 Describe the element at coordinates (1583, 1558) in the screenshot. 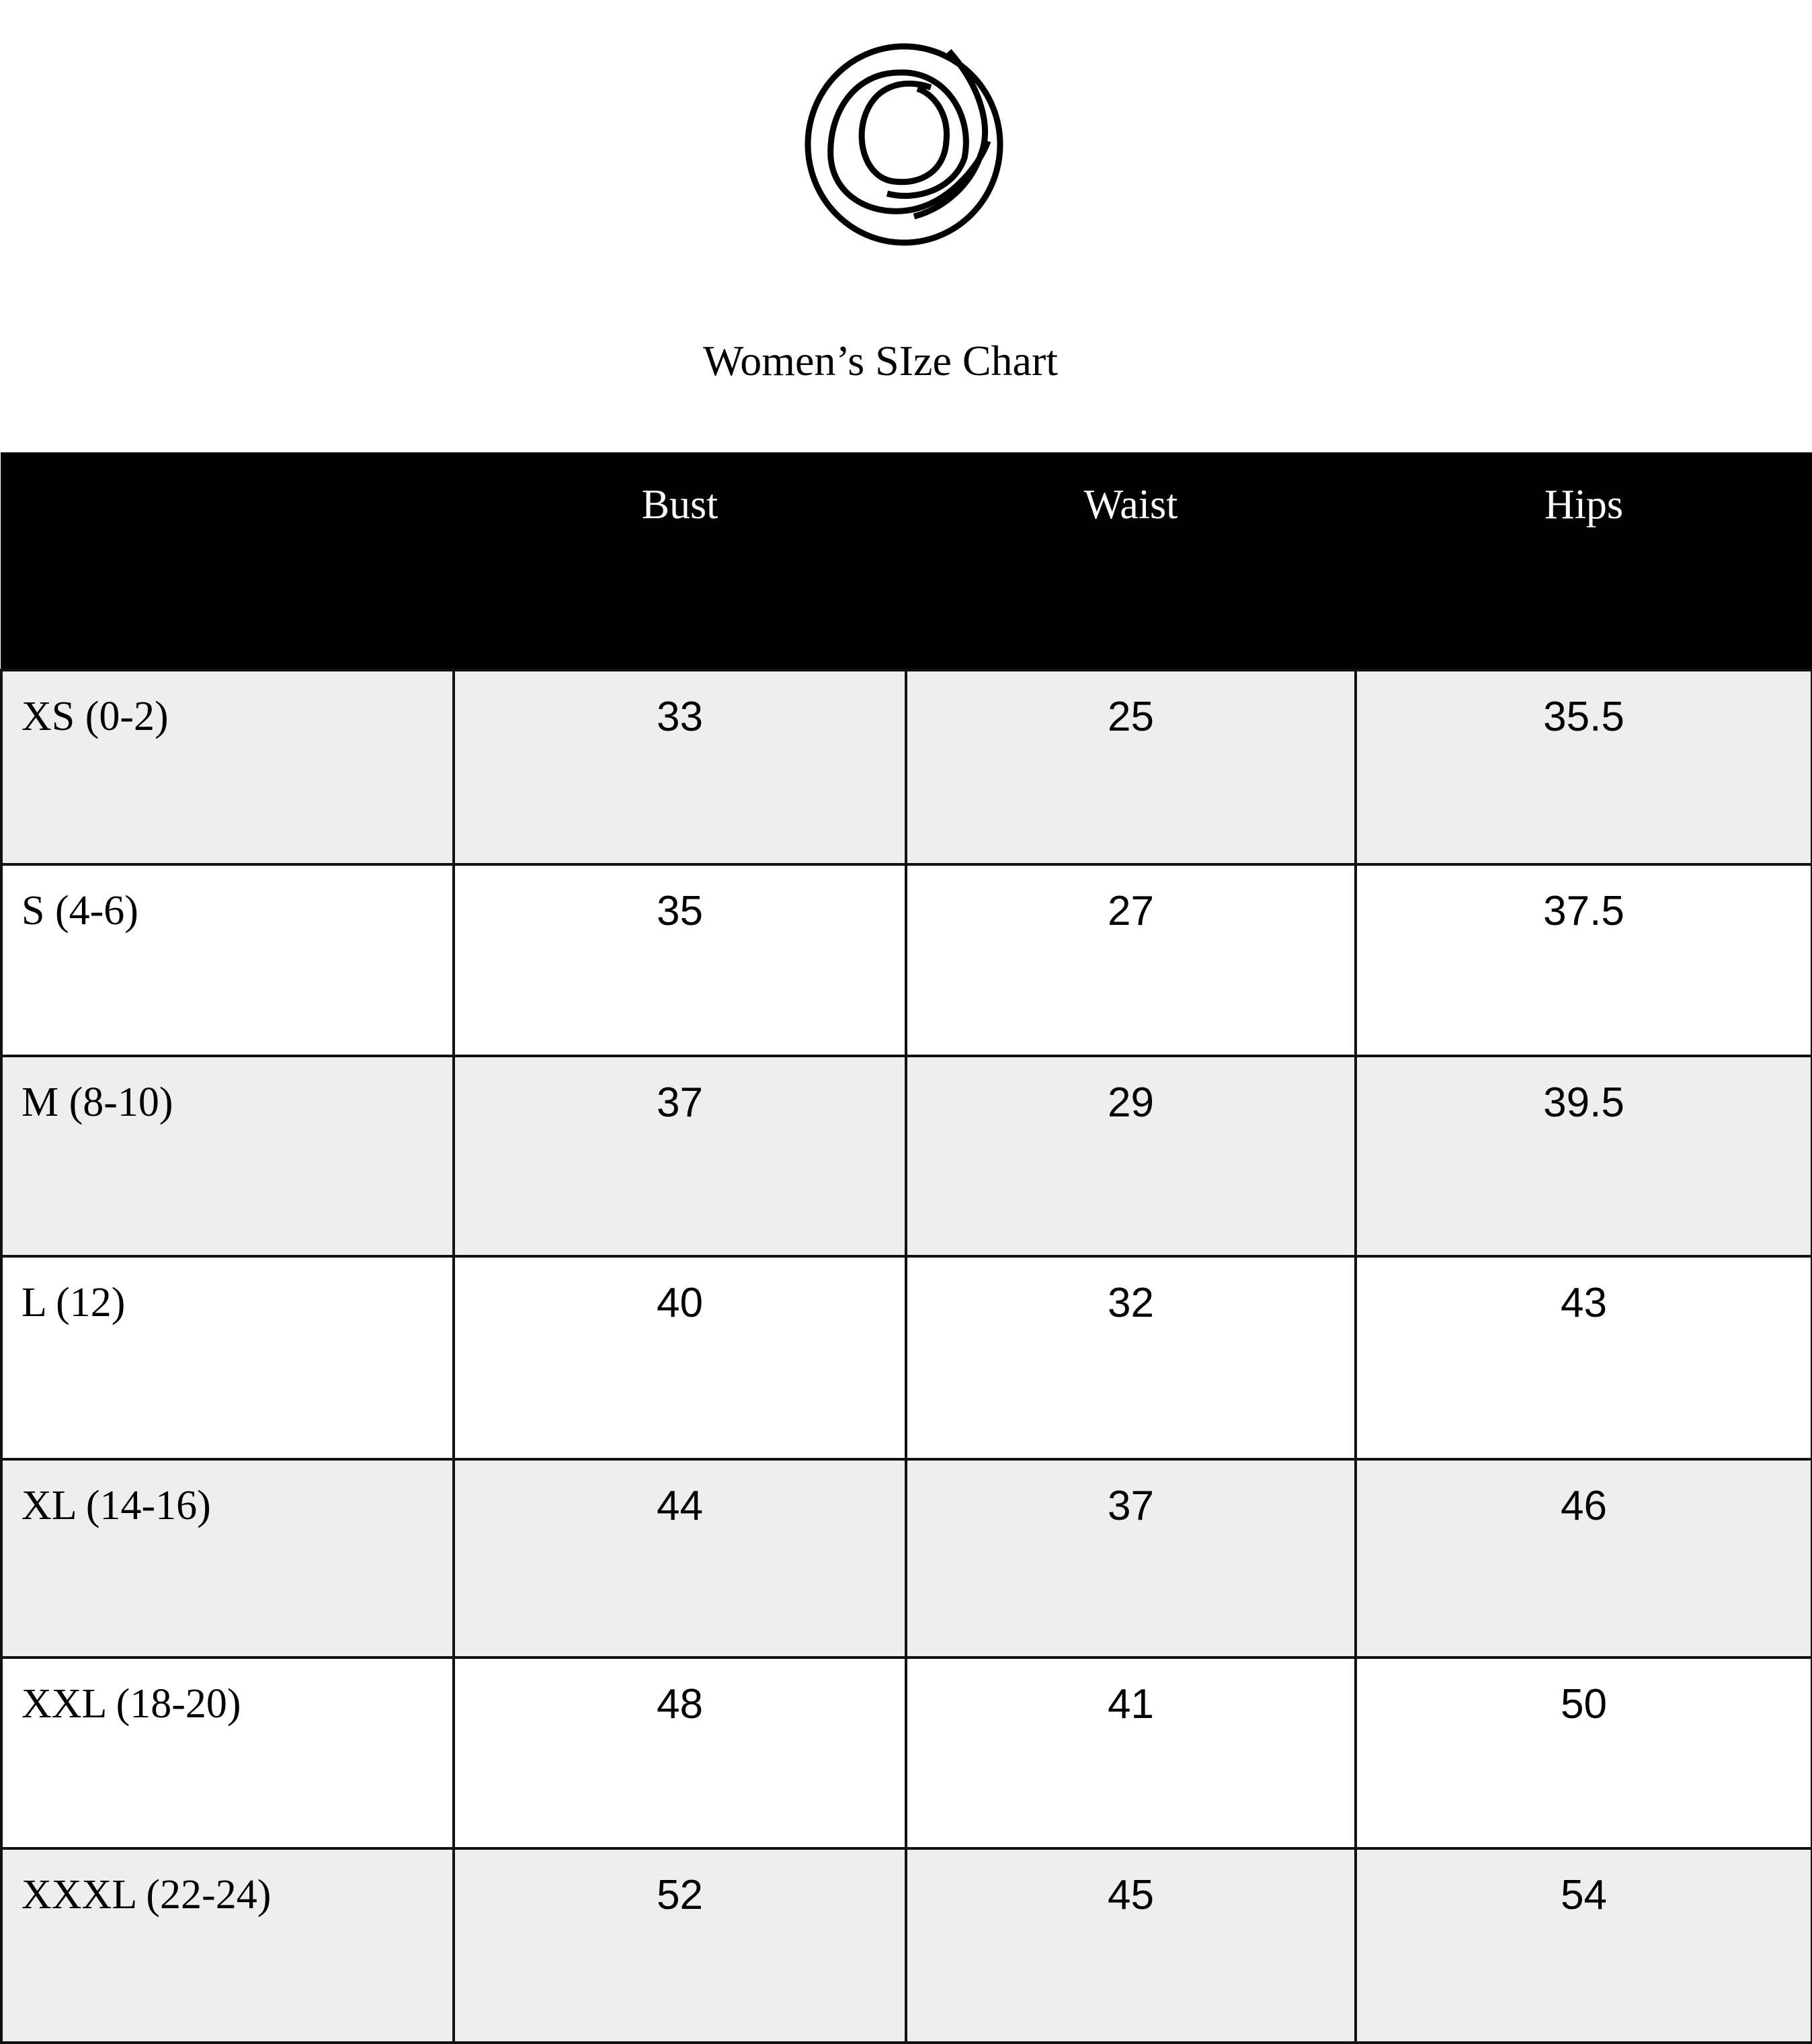

I see `cell-hips: 46` at that location.